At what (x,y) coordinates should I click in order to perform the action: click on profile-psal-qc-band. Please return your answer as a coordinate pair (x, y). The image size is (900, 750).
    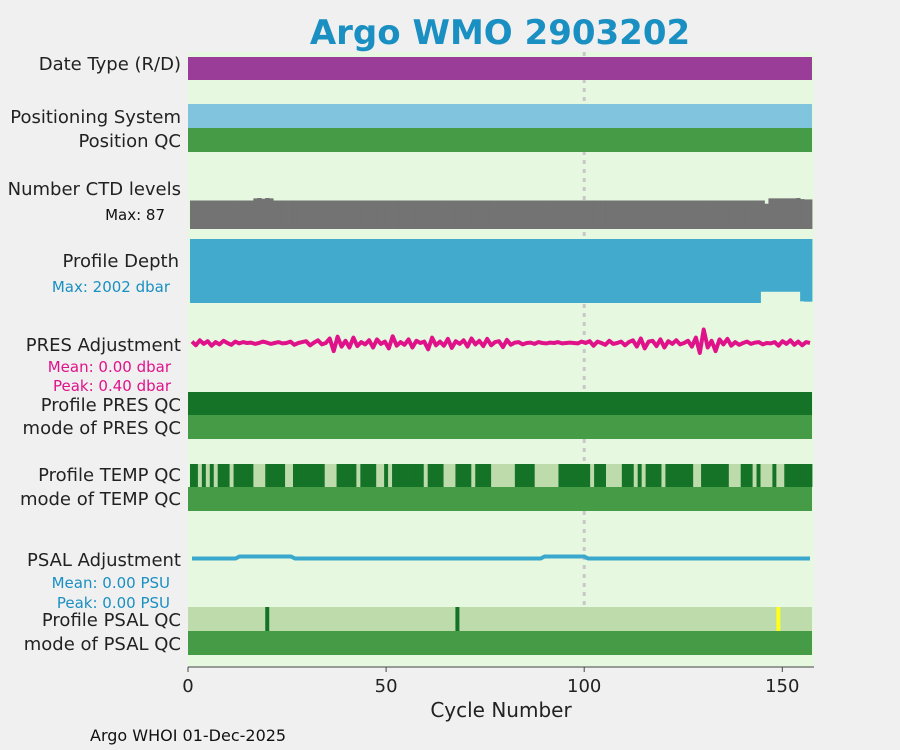
    Looking at the image, I should click on (500, 619).